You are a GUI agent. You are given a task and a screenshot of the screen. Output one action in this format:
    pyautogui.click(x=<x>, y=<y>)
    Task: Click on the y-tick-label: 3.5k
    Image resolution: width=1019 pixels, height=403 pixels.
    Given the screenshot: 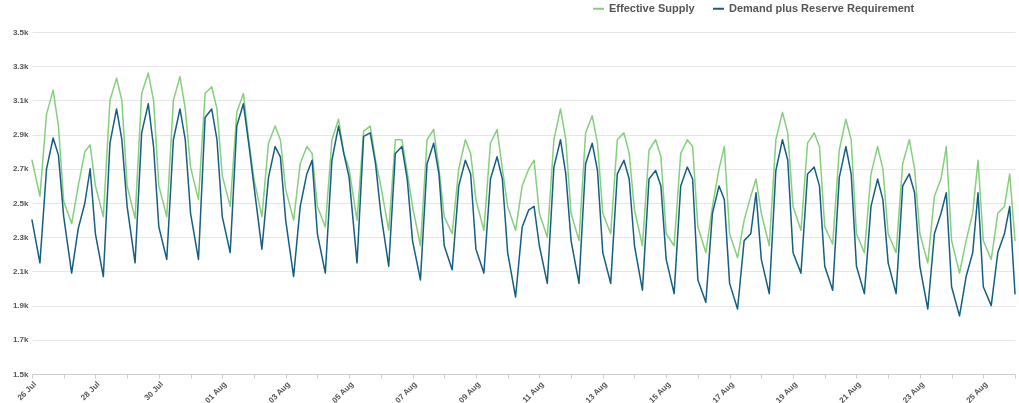 What is the action you would take?
    pyautogui.click(x=21, y=32)
    